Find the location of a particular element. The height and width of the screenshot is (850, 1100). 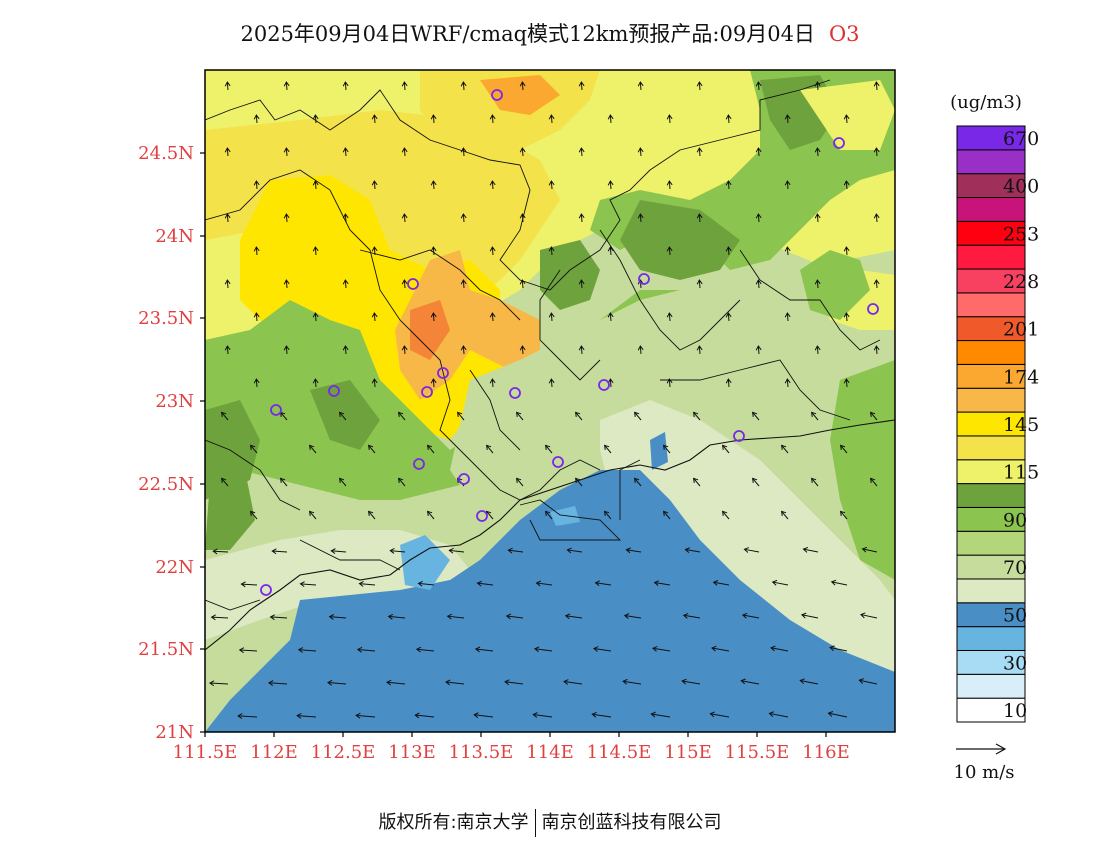

wind-scale-label: 10 m/s is located at coordinates (984, 772).